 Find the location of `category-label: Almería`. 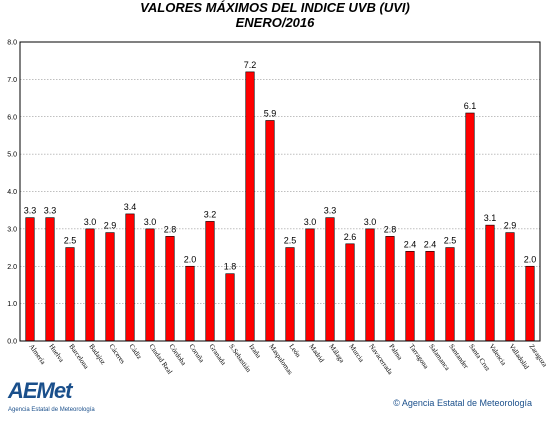

category-label: Almería is located at coordinates (37, 355).